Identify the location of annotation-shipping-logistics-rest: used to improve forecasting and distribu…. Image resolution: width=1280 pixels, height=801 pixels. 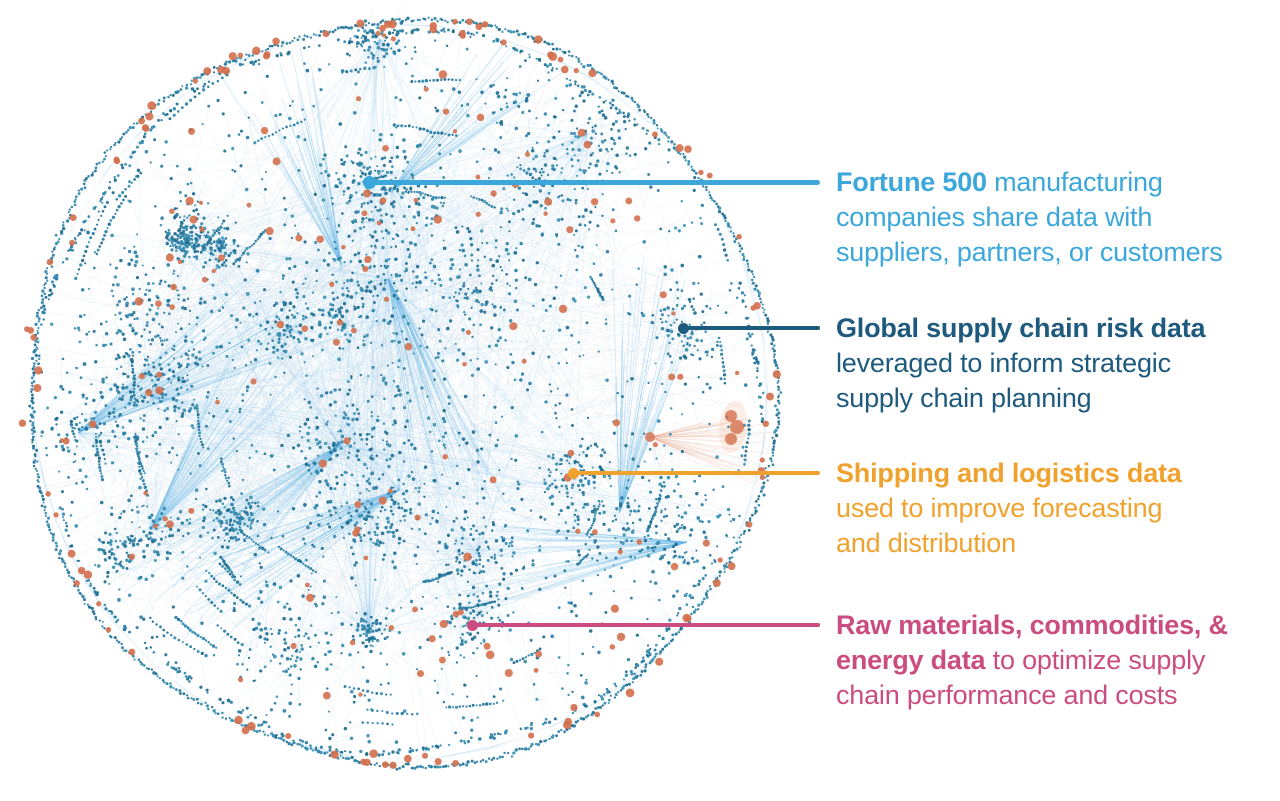
(999, 525).